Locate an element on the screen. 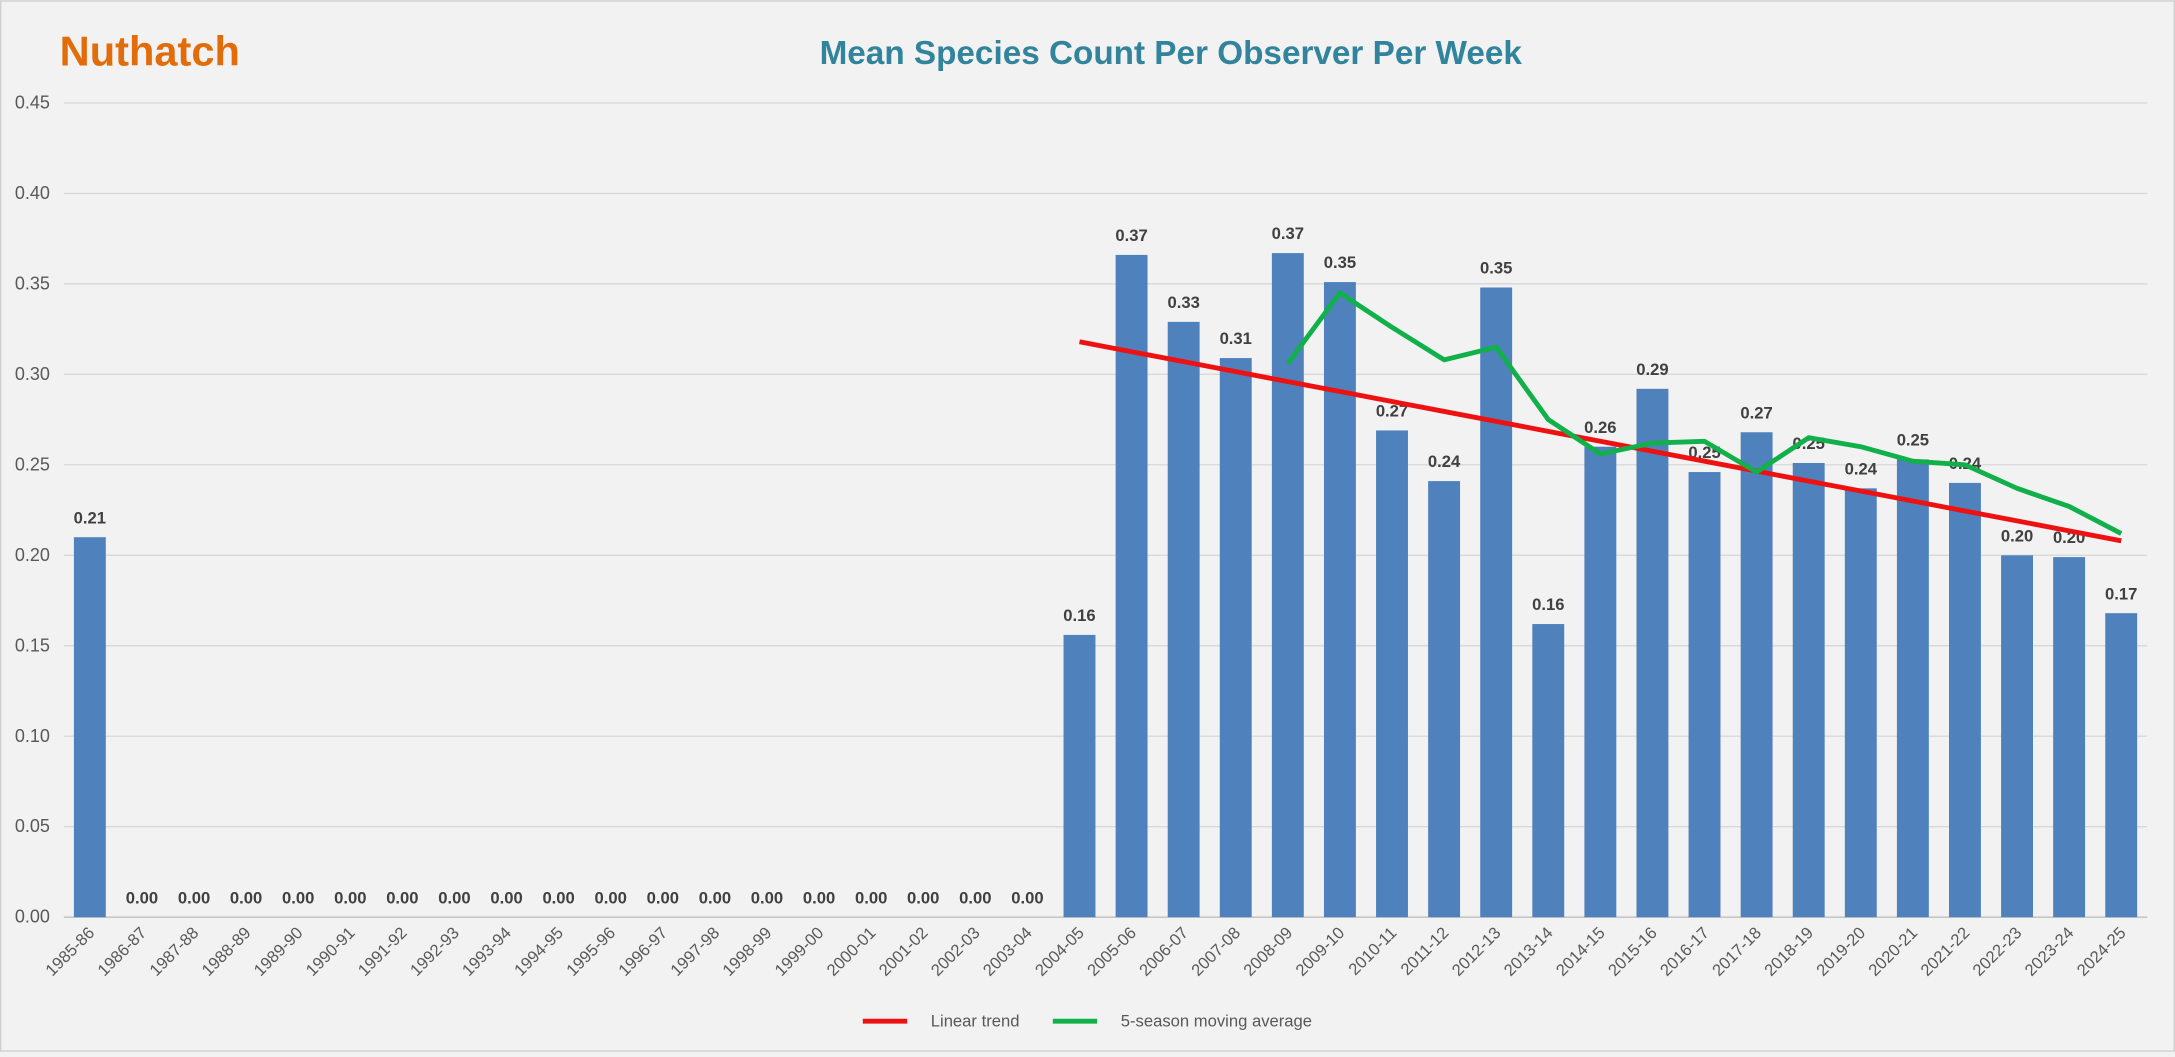 The width and height of the screenshot is (2175, 1057). data-label: 0.20 is located at coordinates (2017, 535).